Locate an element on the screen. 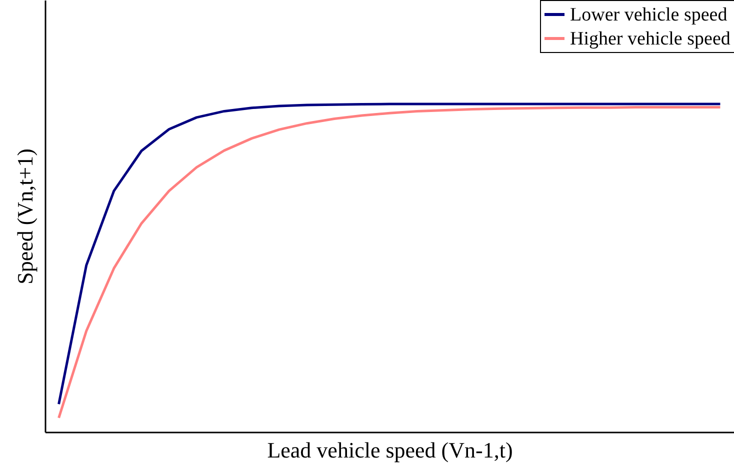  legend-label: Lower vehicle speed is located at coordinates (649, 15).